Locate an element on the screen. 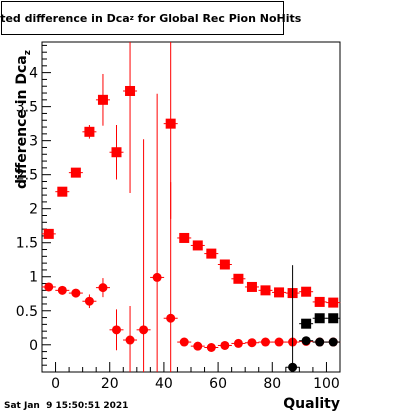 Image resolution: width=400 pixels, height=414 pixels. chart-title-subscript: z is located at coordinates (131, 18).